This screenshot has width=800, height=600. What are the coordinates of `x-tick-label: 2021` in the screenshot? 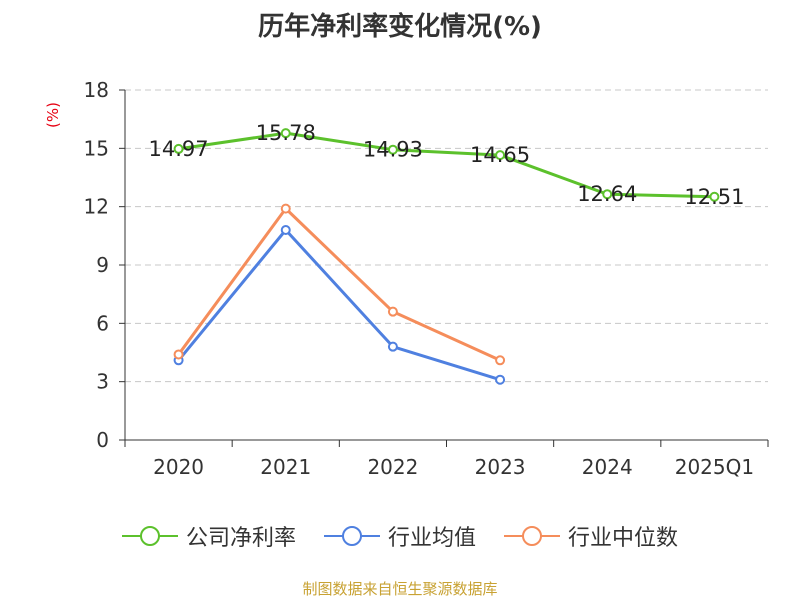 It's located at (285, 467).